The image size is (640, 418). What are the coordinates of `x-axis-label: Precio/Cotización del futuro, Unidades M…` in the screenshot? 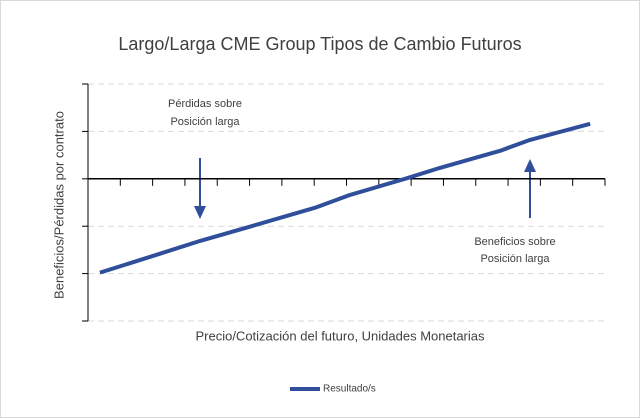 It's located at (340, 335).